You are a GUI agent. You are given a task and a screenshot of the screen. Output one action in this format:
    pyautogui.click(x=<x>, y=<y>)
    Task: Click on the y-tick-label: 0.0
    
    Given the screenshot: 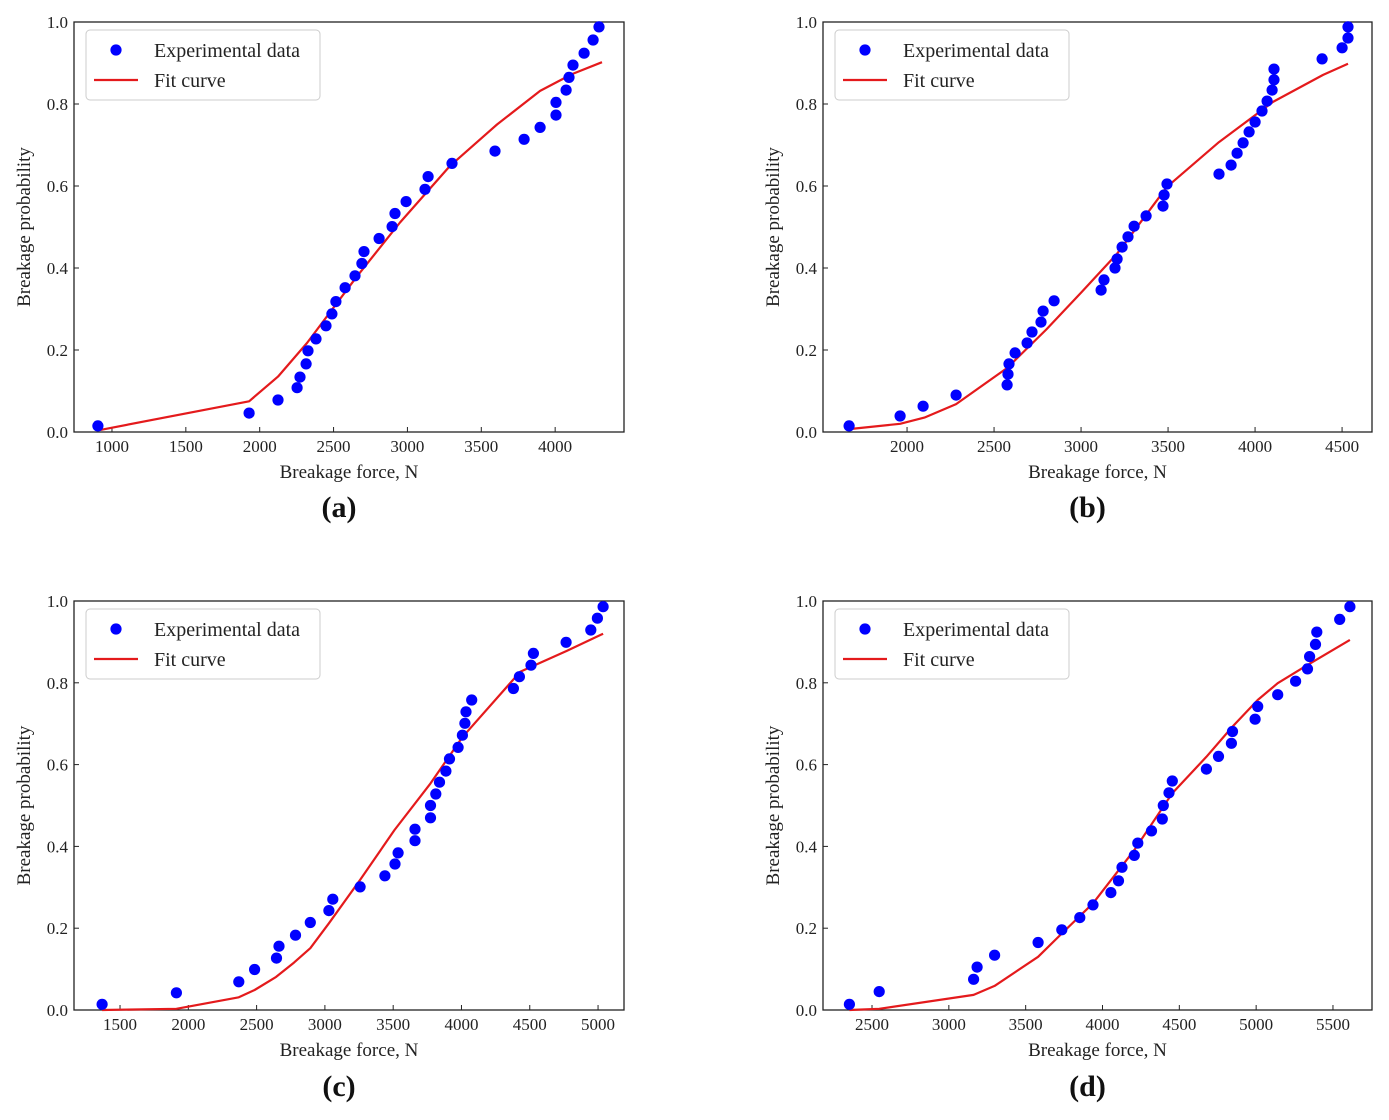 What is the action you would take?
    pyautogui.click(x=57, y=1010)
    